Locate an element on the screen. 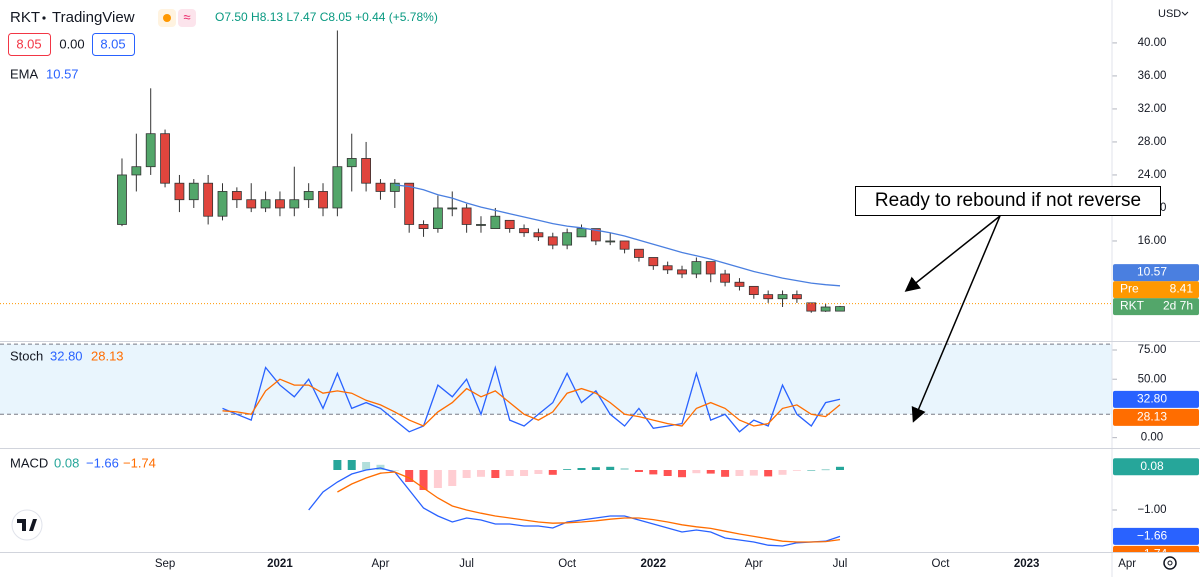 This screenshot has width=1200, height=577. value-label: 32.80 is located at coordinates (1156, 399).